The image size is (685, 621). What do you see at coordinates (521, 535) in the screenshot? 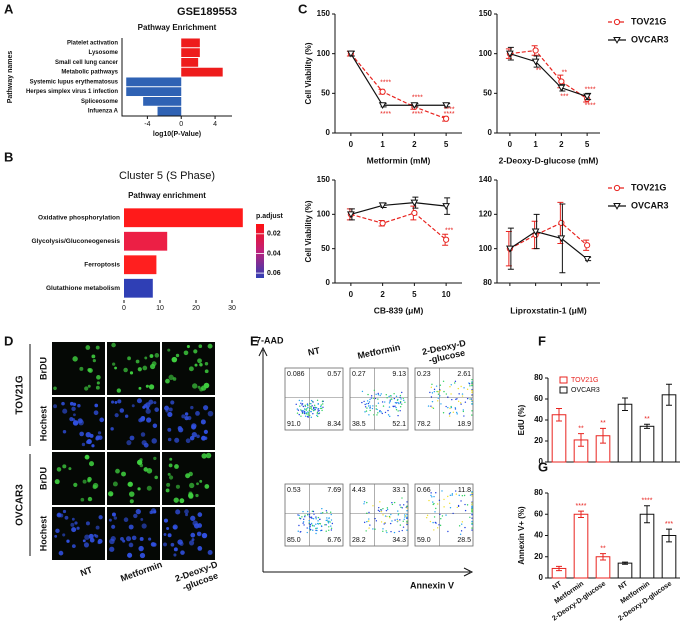
I see `y-axis-title: Annexin V+ (%)` at bounding box center [521, 535].